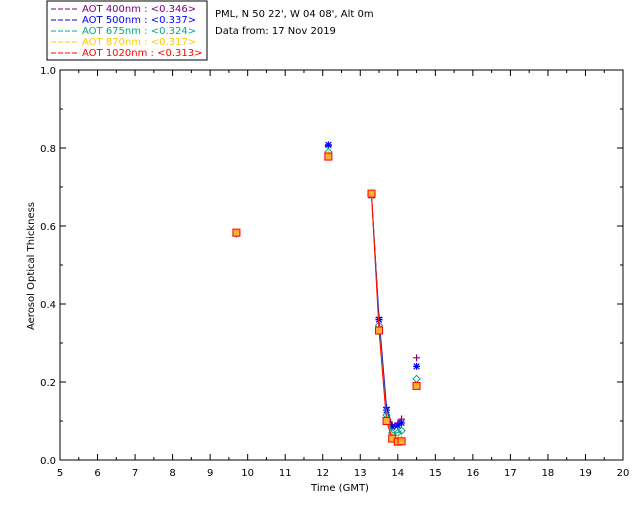  I want to click on y-tick-label: 0.8, so click(48, 149).